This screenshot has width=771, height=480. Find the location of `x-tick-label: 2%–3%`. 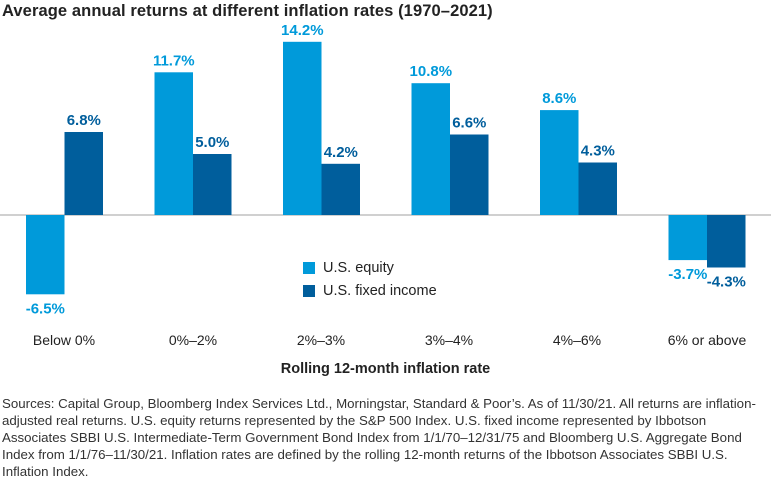

x-tick-label: 2%–3% is located at coordinates (321, 340).